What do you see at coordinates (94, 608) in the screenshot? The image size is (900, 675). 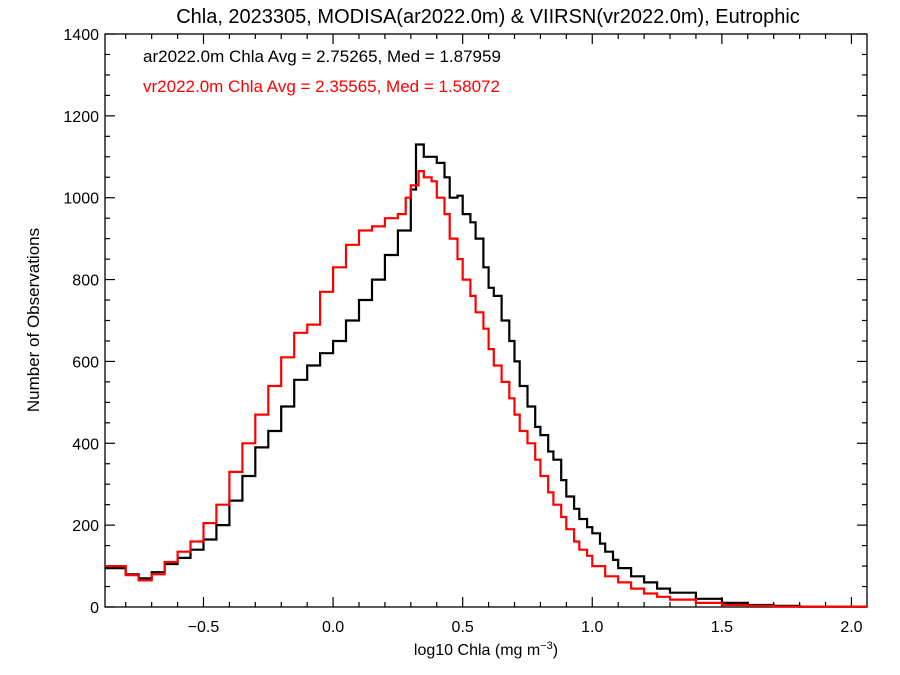 I see `y-tick-label: 0` at bounding box center [94, 608].